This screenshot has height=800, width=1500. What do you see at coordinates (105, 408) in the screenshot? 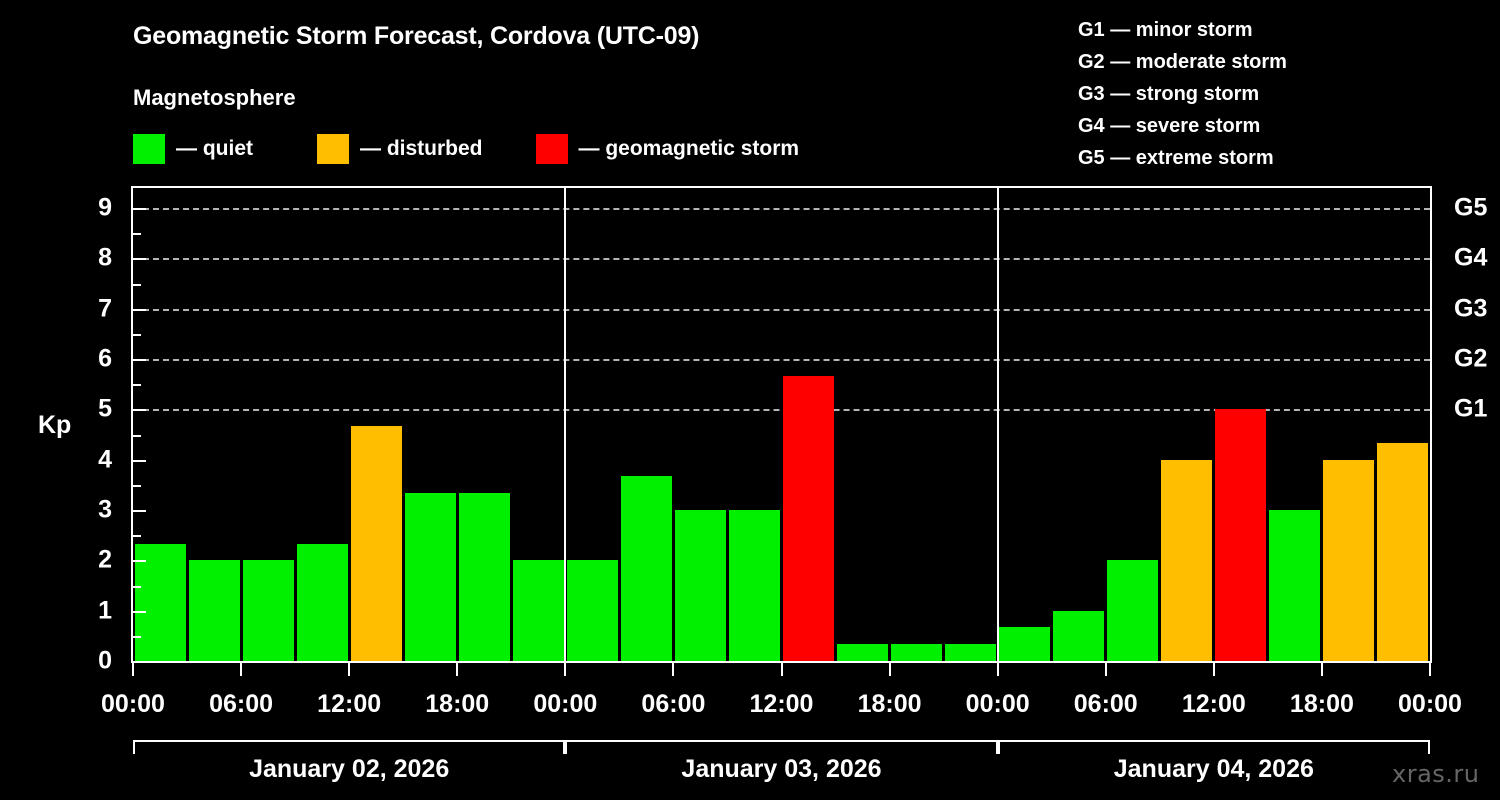
I see `y-tick-label-5: 5` at bounding box center [105, 408].